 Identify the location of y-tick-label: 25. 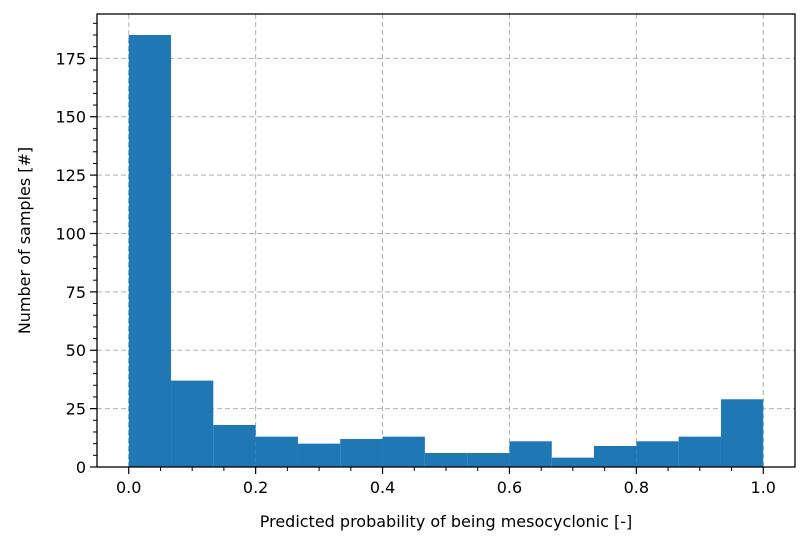
(76, 409).